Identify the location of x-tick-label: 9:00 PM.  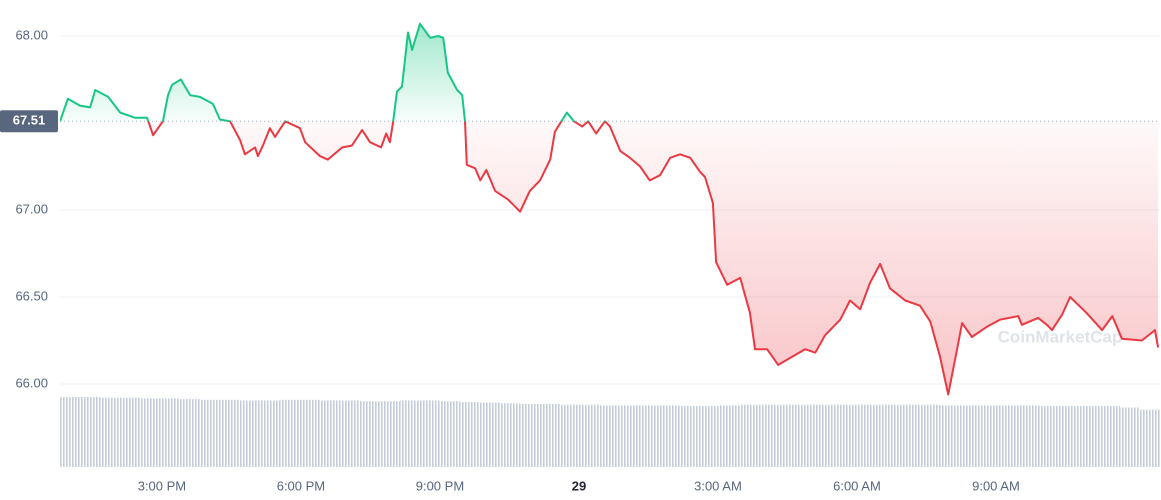
(440, 485).